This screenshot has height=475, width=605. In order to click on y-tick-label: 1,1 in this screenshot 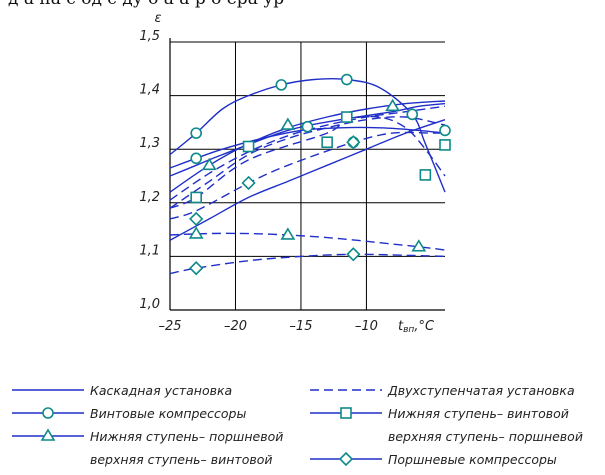, I will do `click(149, 250)`.